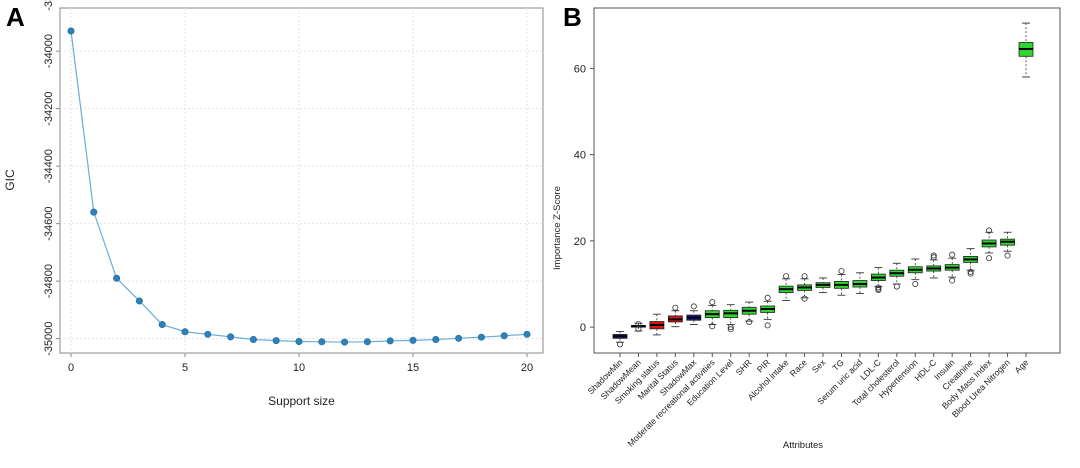 This screenshot has height=468, width=1080. Describe the element at coordinates (49, 338) in the screenshot. I see `y-tick-label: -35000` at that location.